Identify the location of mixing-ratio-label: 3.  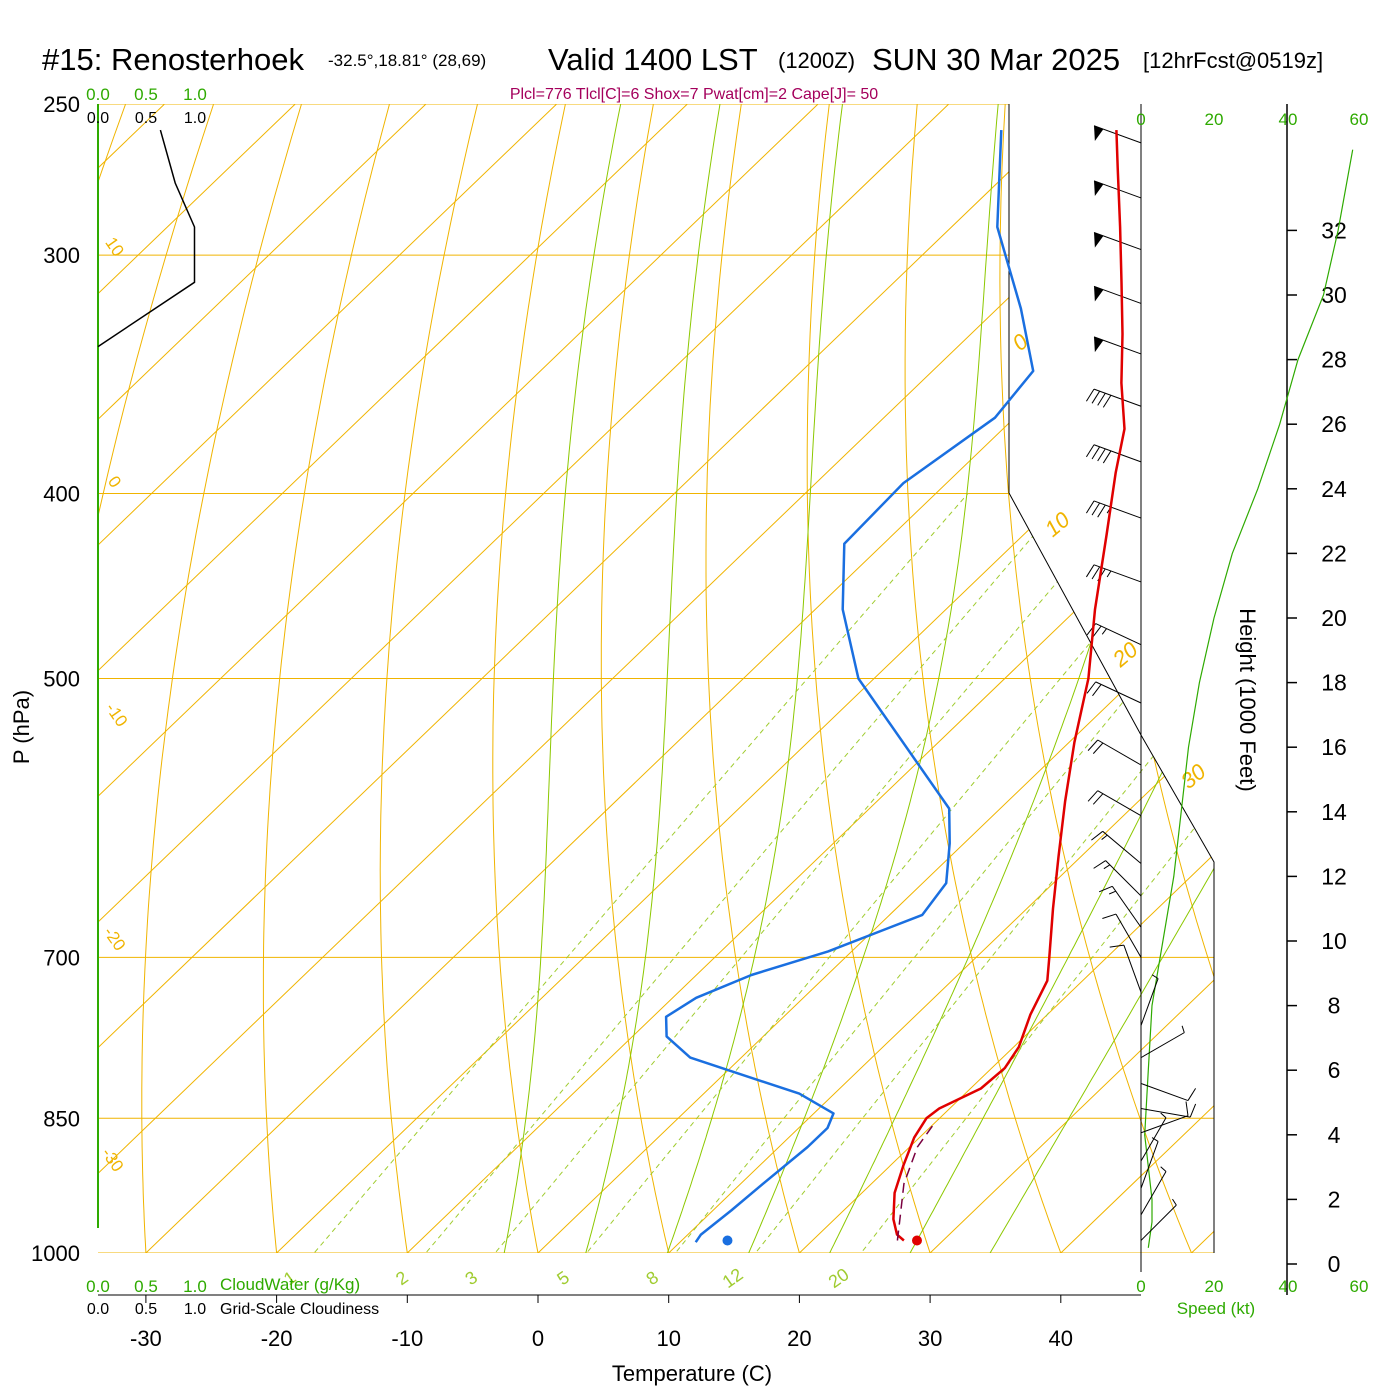
(471, 1278).